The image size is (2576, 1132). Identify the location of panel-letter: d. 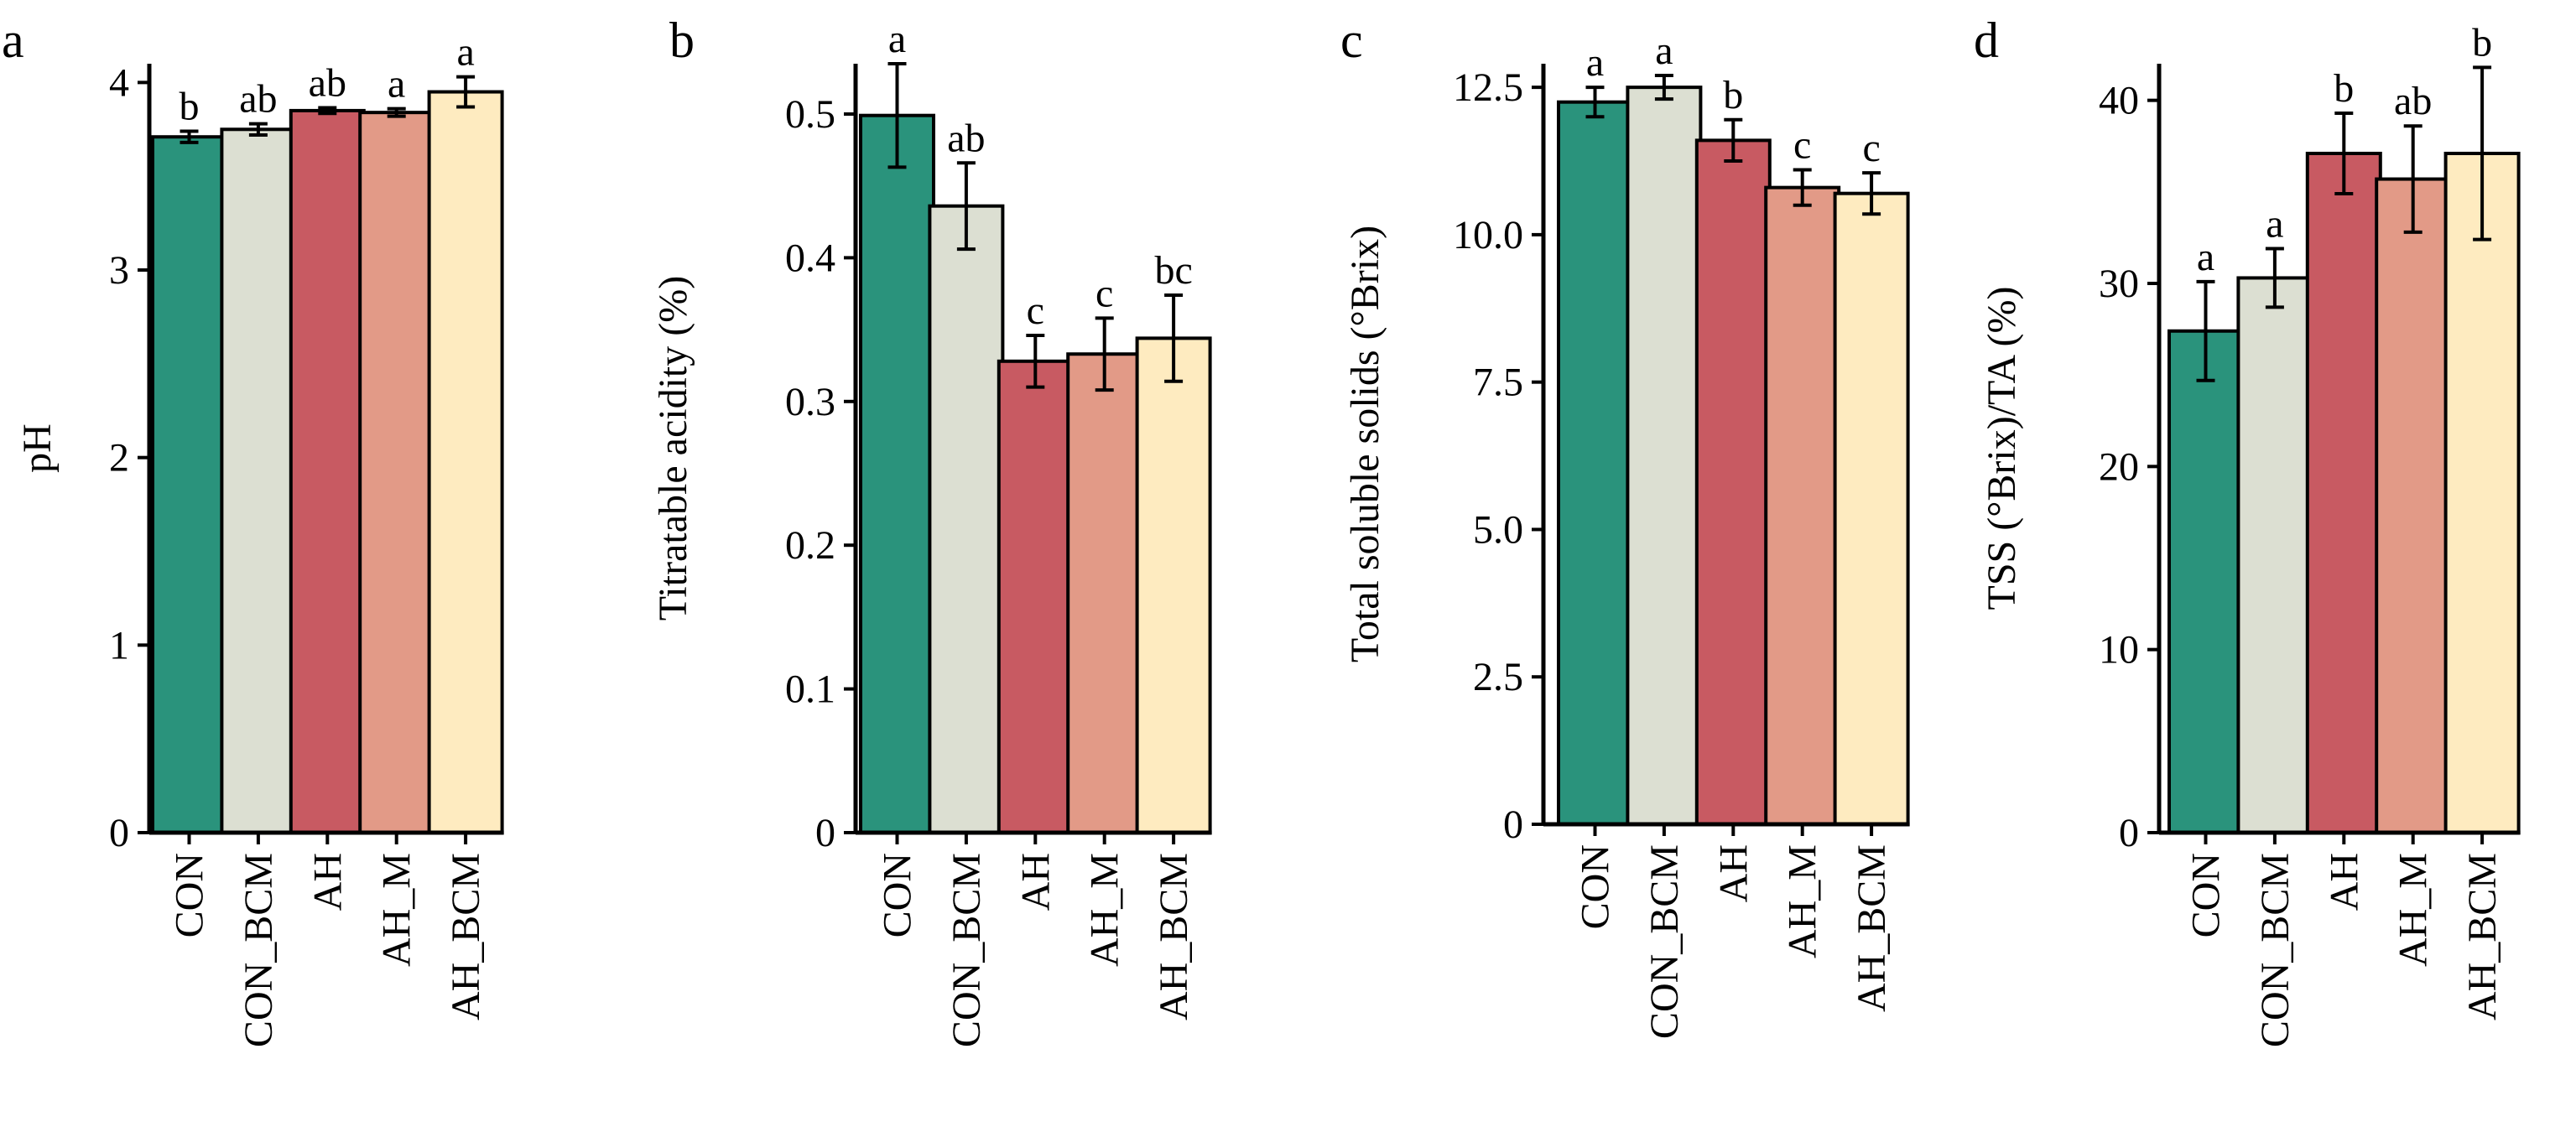
(1986, 40).